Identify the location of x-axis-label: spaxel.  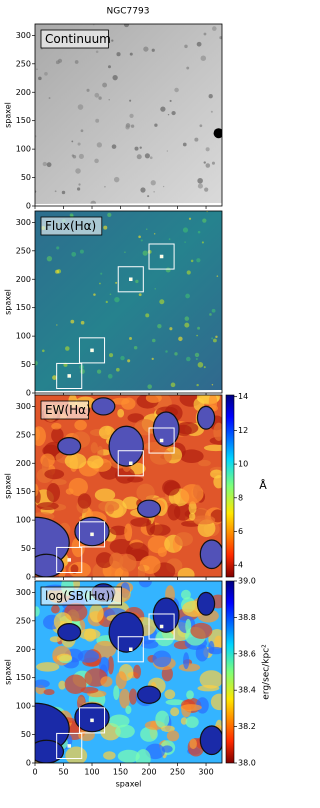
(129, 784).